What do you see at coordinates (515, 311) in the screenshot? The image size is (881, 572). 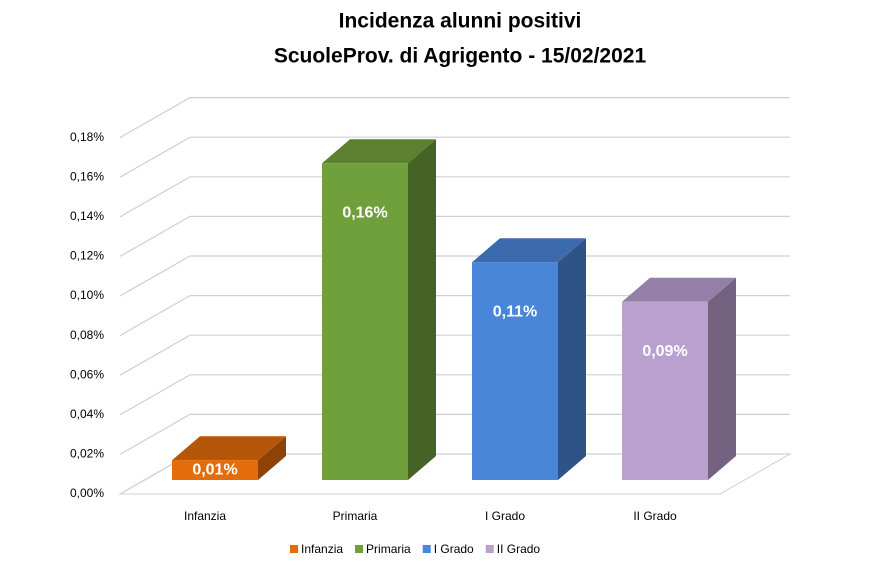 I see `value-label: 0,11%` at bounding box center [515, 311].